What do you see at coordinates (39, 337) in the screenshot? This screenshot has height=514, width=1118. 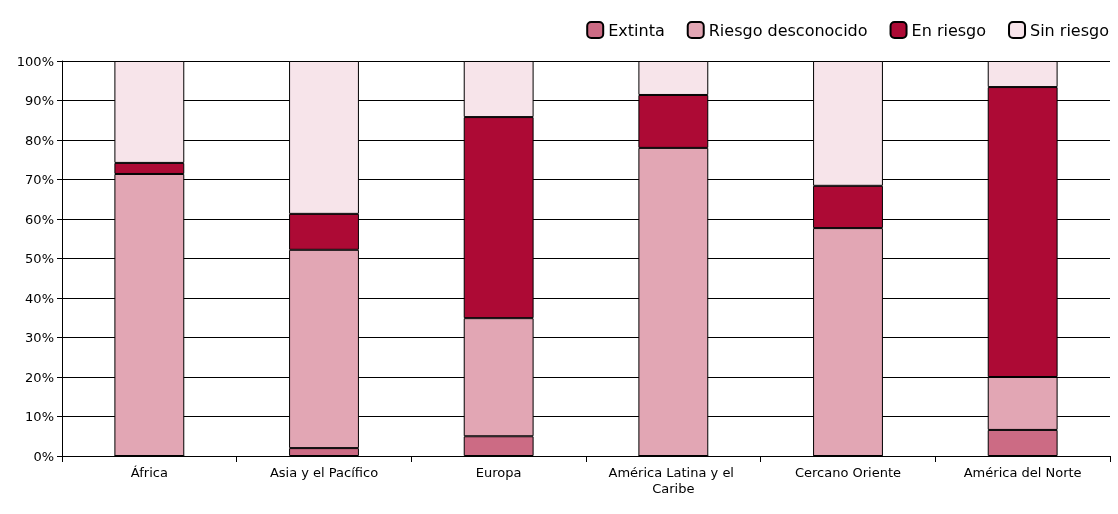 I see `y-tick-label: 30%` at bounding box center [39, 337].